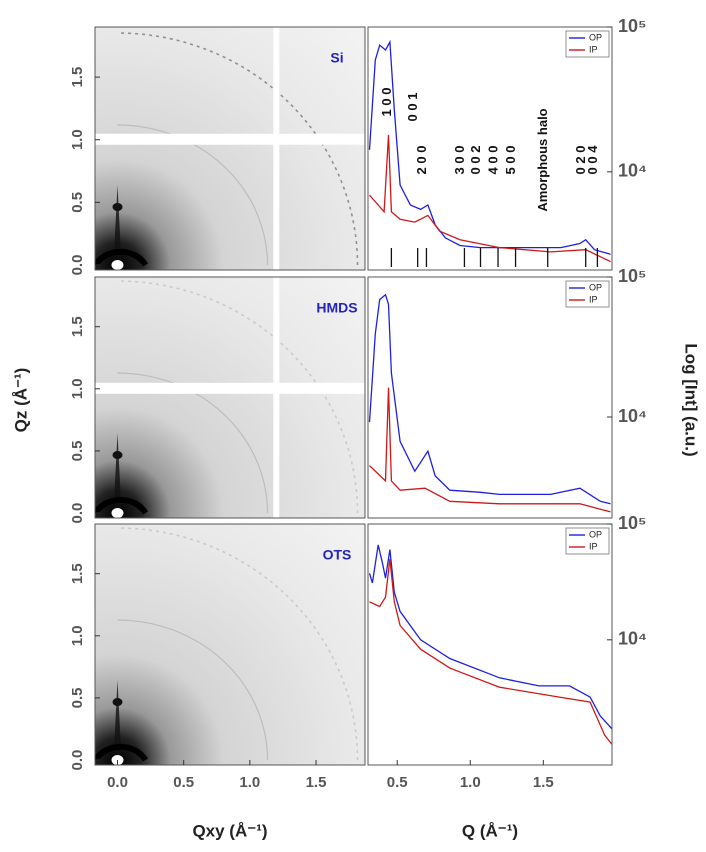 The image size is (706, 852). Describe the element at coordinates (592, 160) in the screenshot. I see `reflection-label: 0 0 4` at that location.